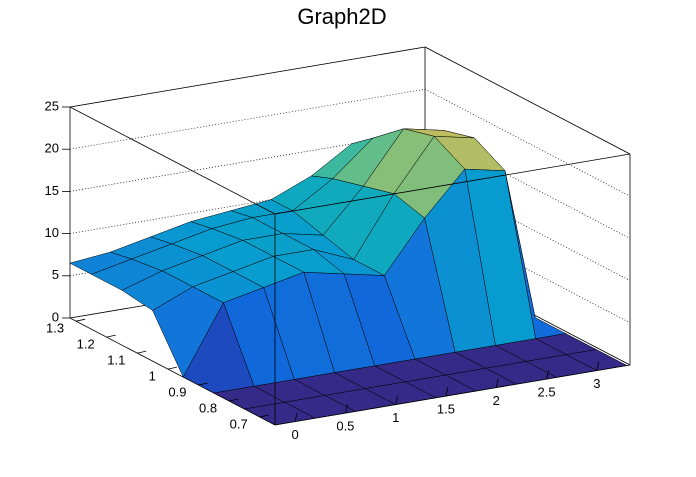 The width and height of the screenshot is (696, 477). Describe the element at coordinates (55, 316) in the screenshot. I see `z-tick-label: 0` at that location.